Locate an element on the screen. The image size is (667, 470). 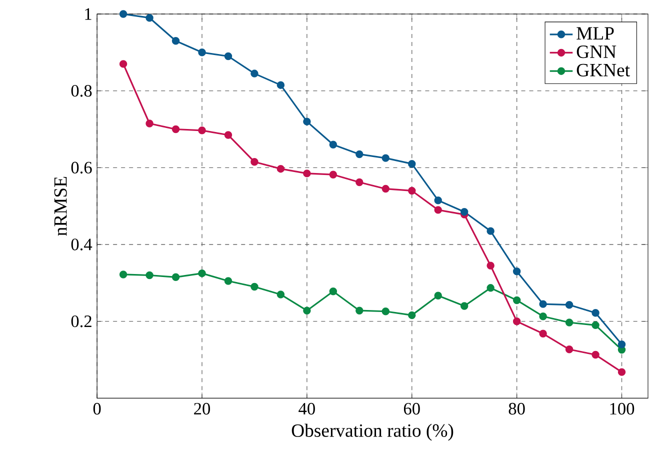
y-tick-label: 0.4 is located at coordinates (81, 244).